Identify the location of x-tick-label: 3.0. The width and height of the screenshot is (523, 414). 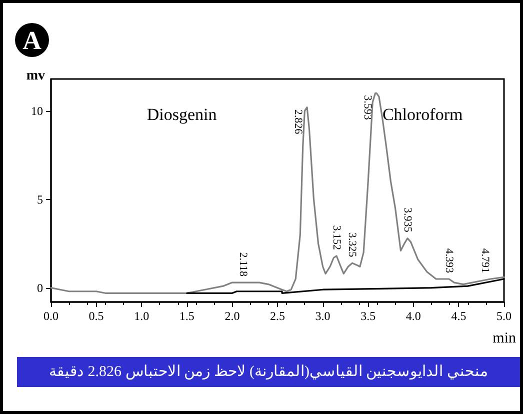
(322, 316).